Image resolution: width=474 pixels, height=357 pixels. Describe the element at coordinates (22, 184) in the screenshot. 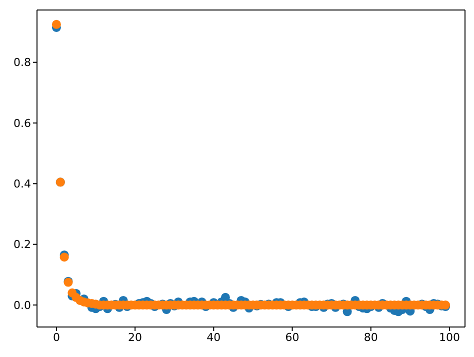

I see `y-tick-label: 0.4` at that location.